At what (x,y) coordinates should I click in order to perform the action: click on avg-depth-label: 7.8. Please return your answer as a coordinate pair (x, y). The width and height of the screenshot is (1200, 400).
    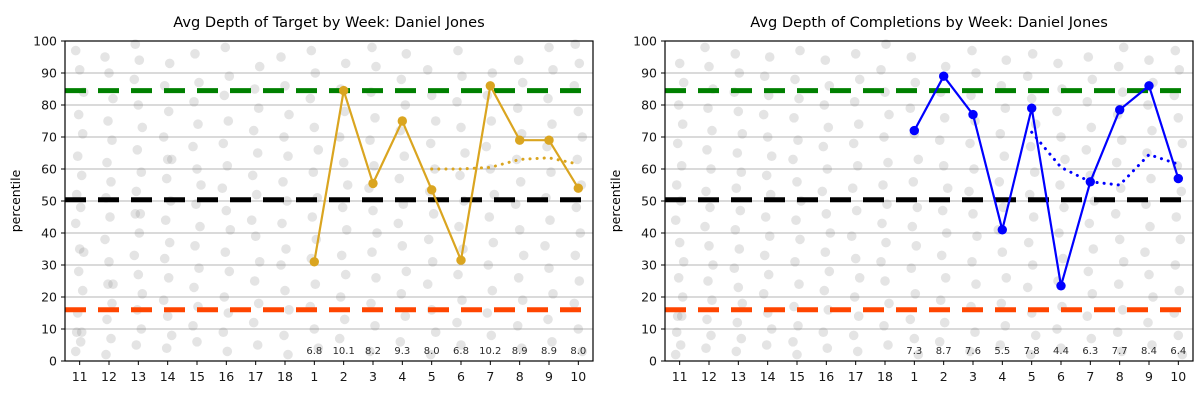
    Looking at the image, I should click on (1032, 351).